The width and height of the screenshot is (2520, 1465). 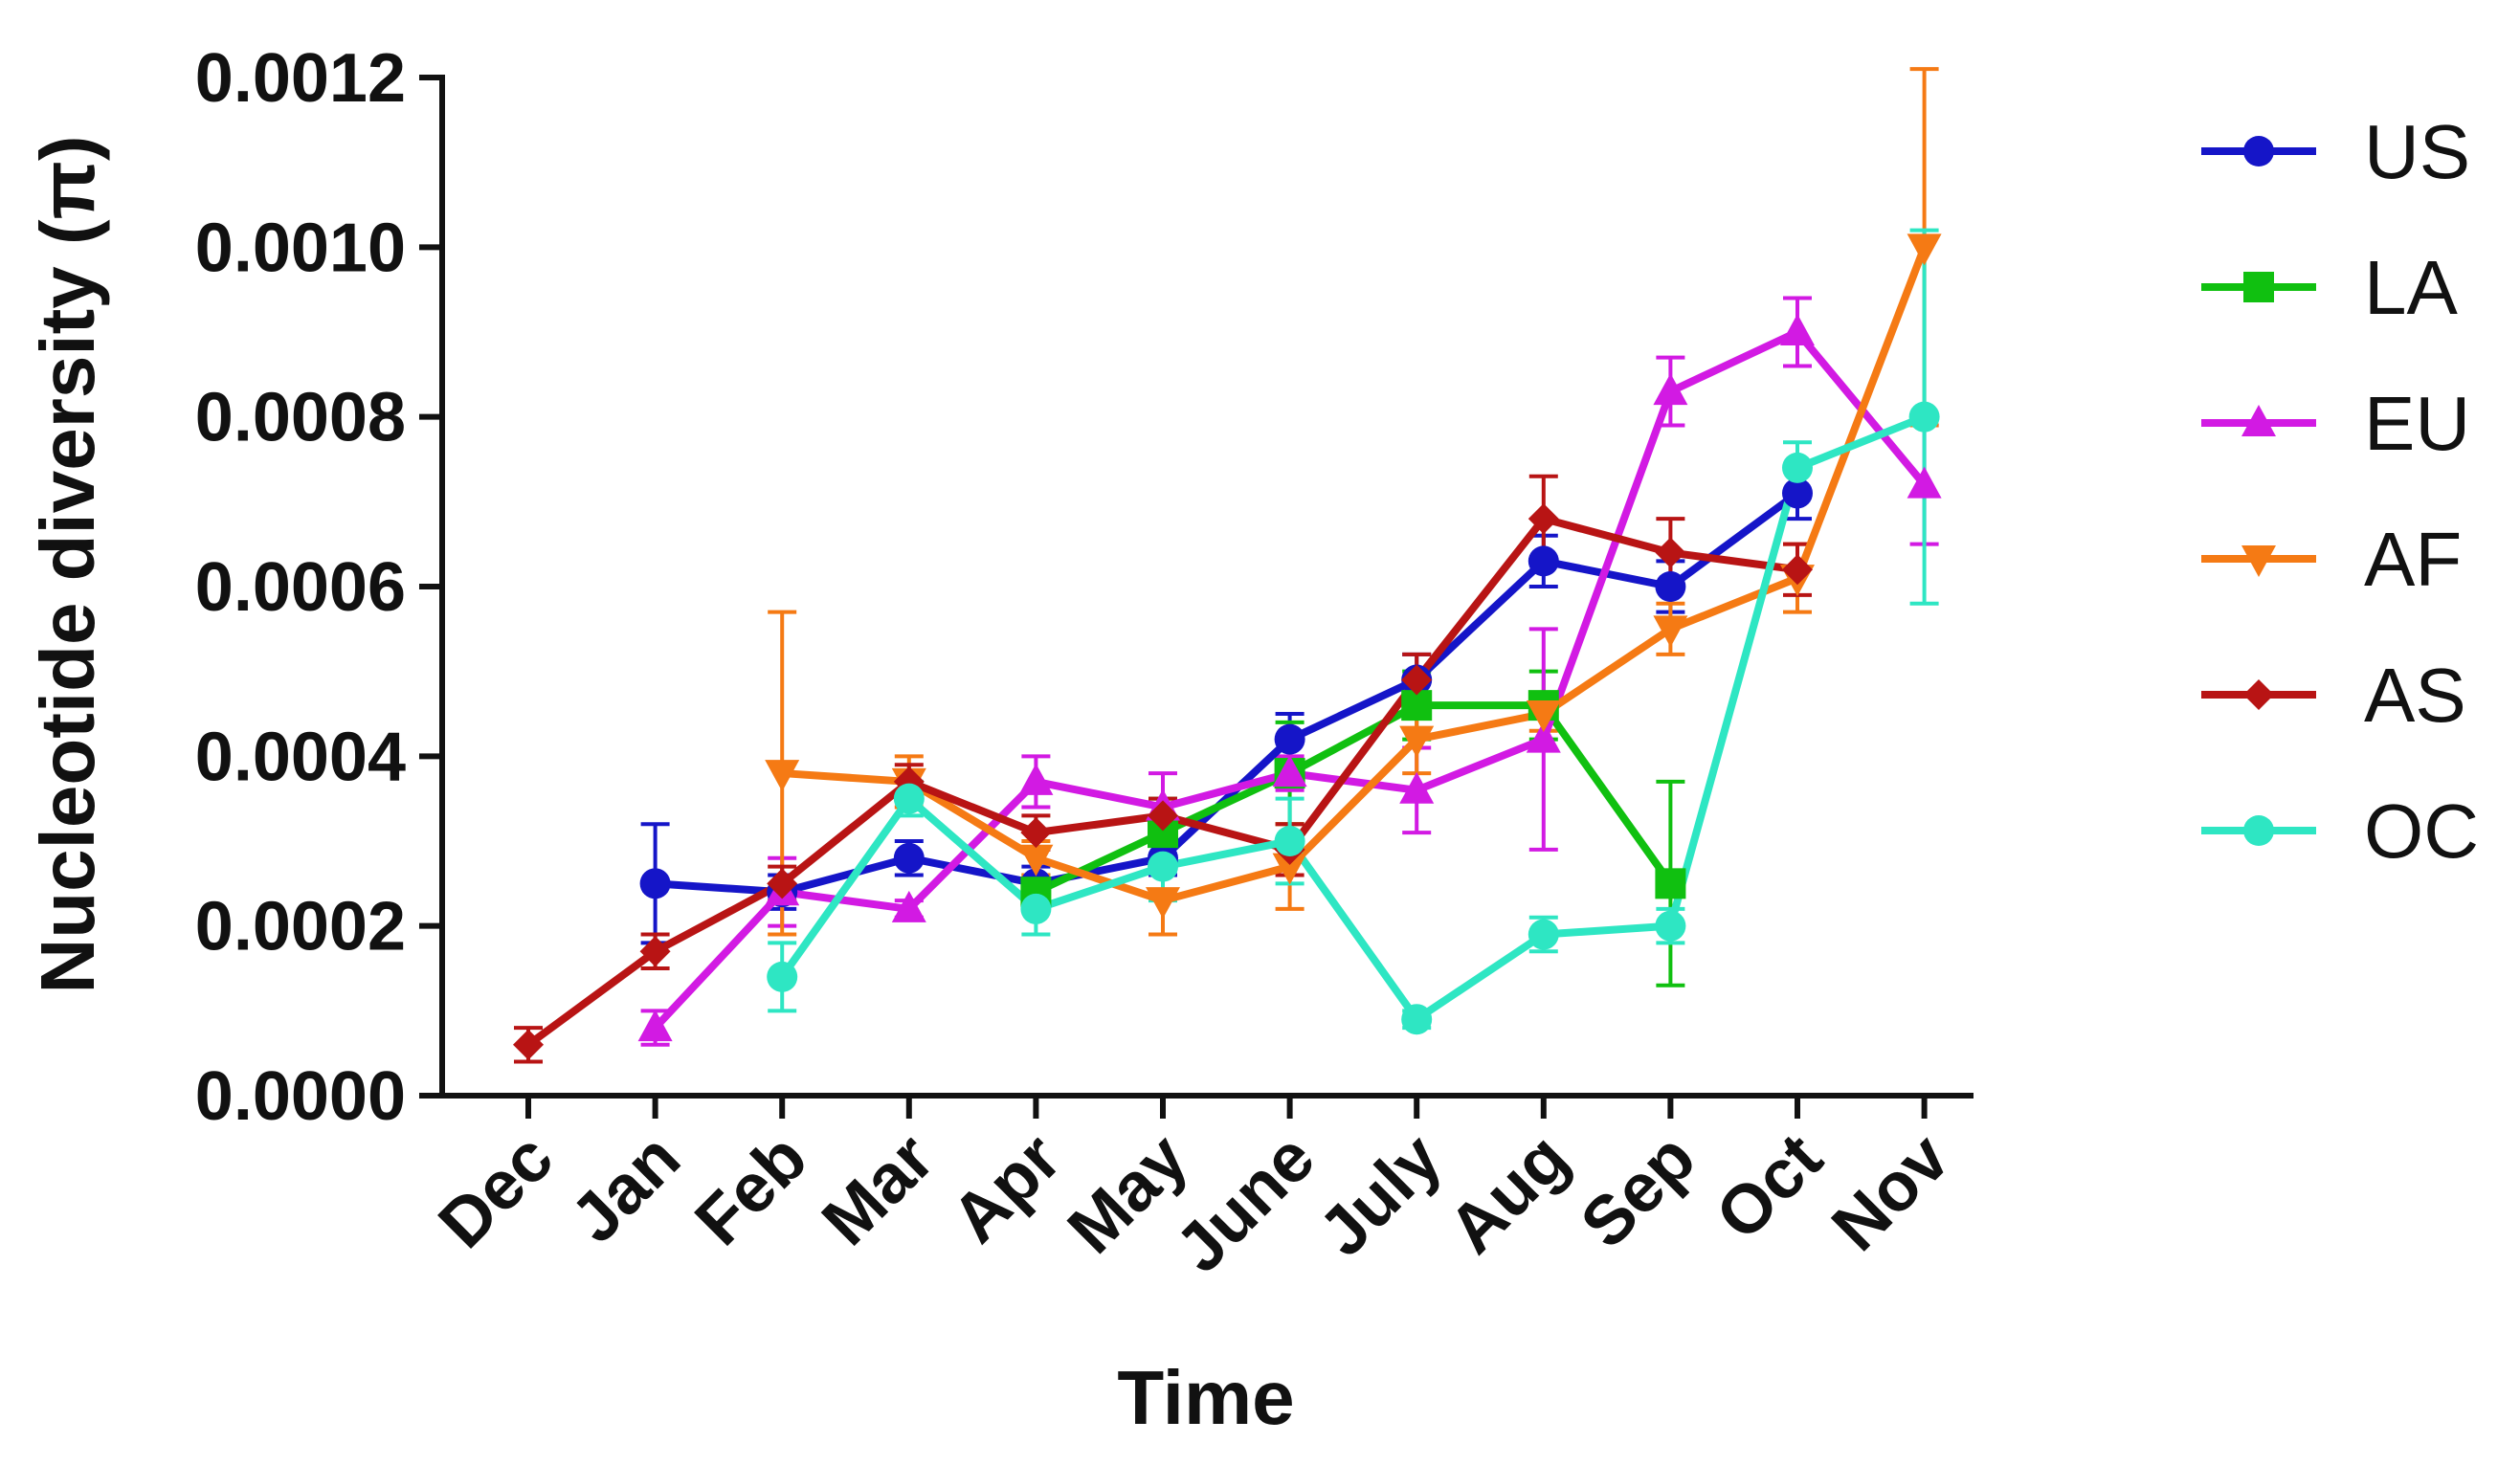 What do you see at coordinates (1638, 1191) in the screenshot?
I see `x-tick-label: Sep` at bounding box center [1638, 1191].